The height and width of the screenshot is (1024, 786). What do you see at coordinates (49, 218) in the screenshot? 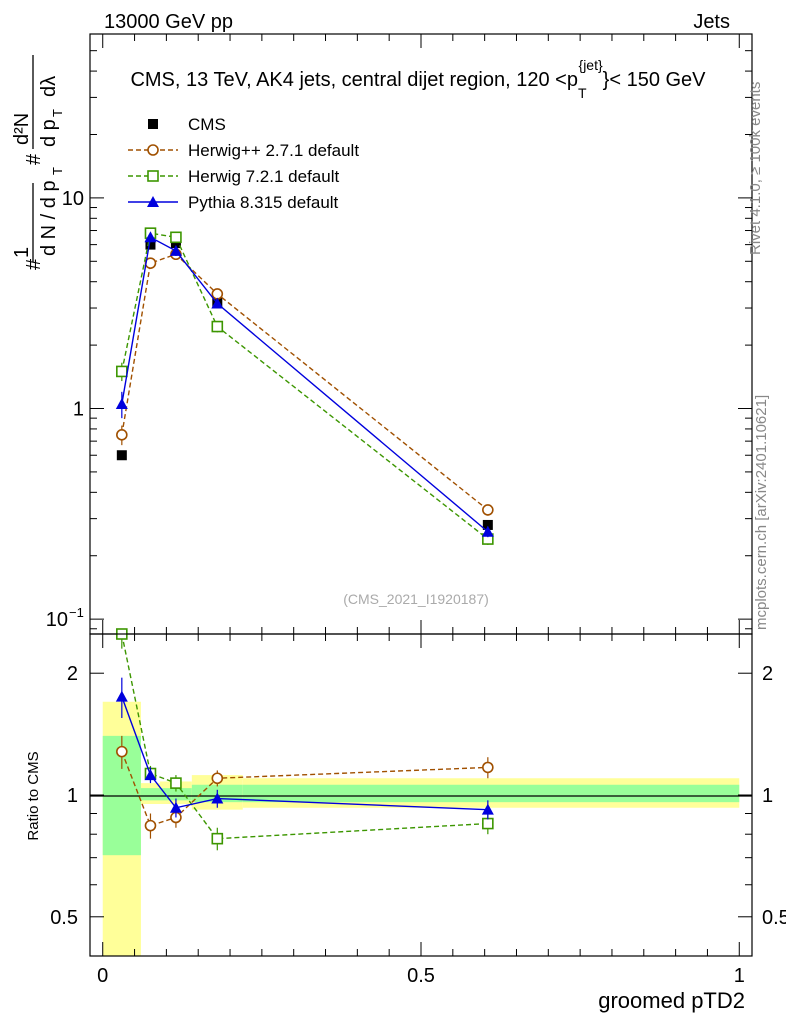
I see `svg-text: d N / d p` at bounding box center [49, 218].